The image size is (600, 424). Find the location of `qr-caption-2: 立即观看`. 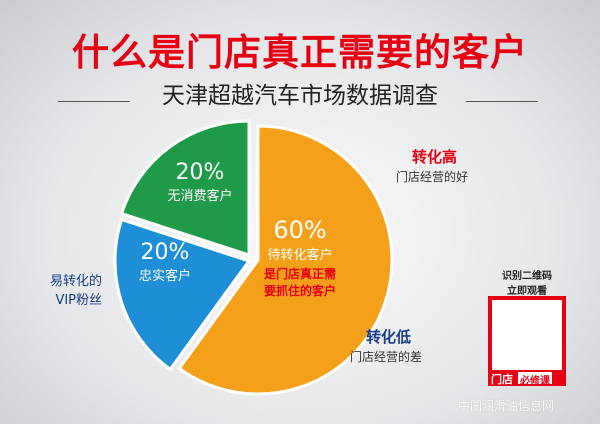

qr-caption-2: 立即观看 is located at coordinates (527, 291).